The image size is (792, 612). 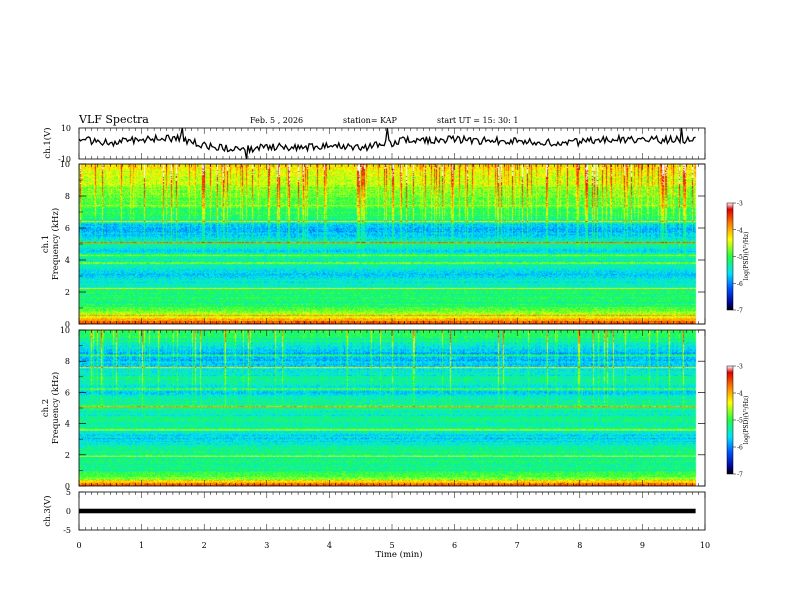 I want to click on ch1-waveform-trace, so click(x=387, y=143).